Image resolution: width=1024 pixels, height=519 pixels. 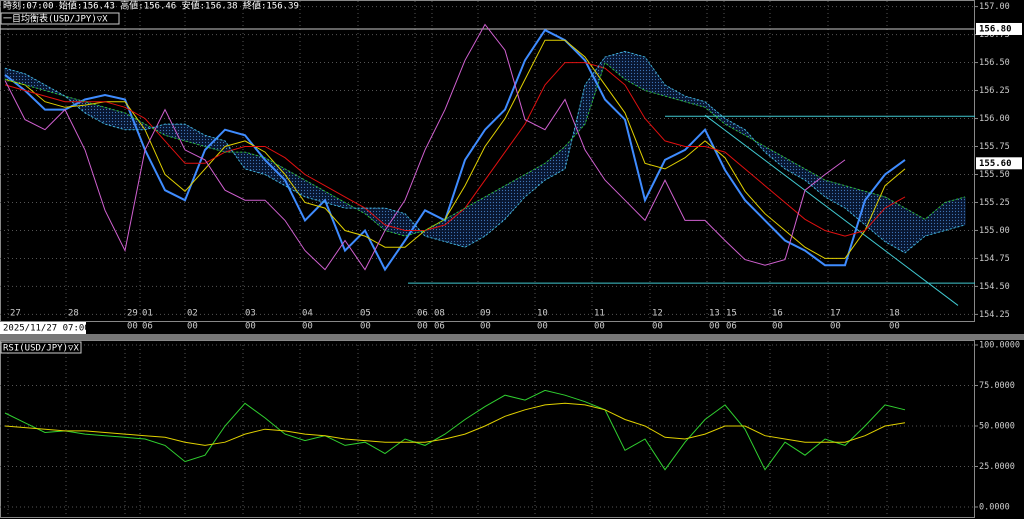 I want to click on x-tick-label: 09, so click(x=485, y=314).